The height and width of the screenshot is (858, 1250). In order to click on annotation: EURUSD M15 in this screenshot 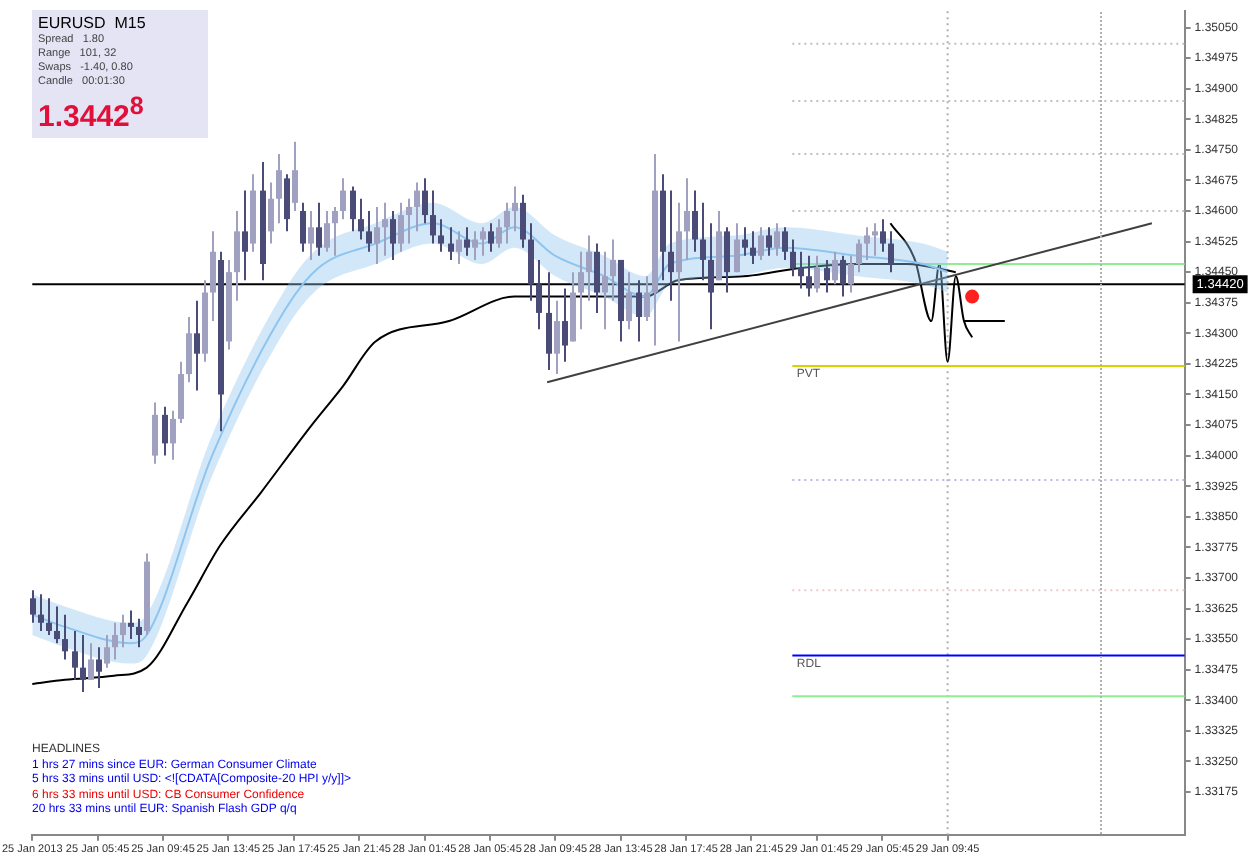, I will do `click(93, 24)`.